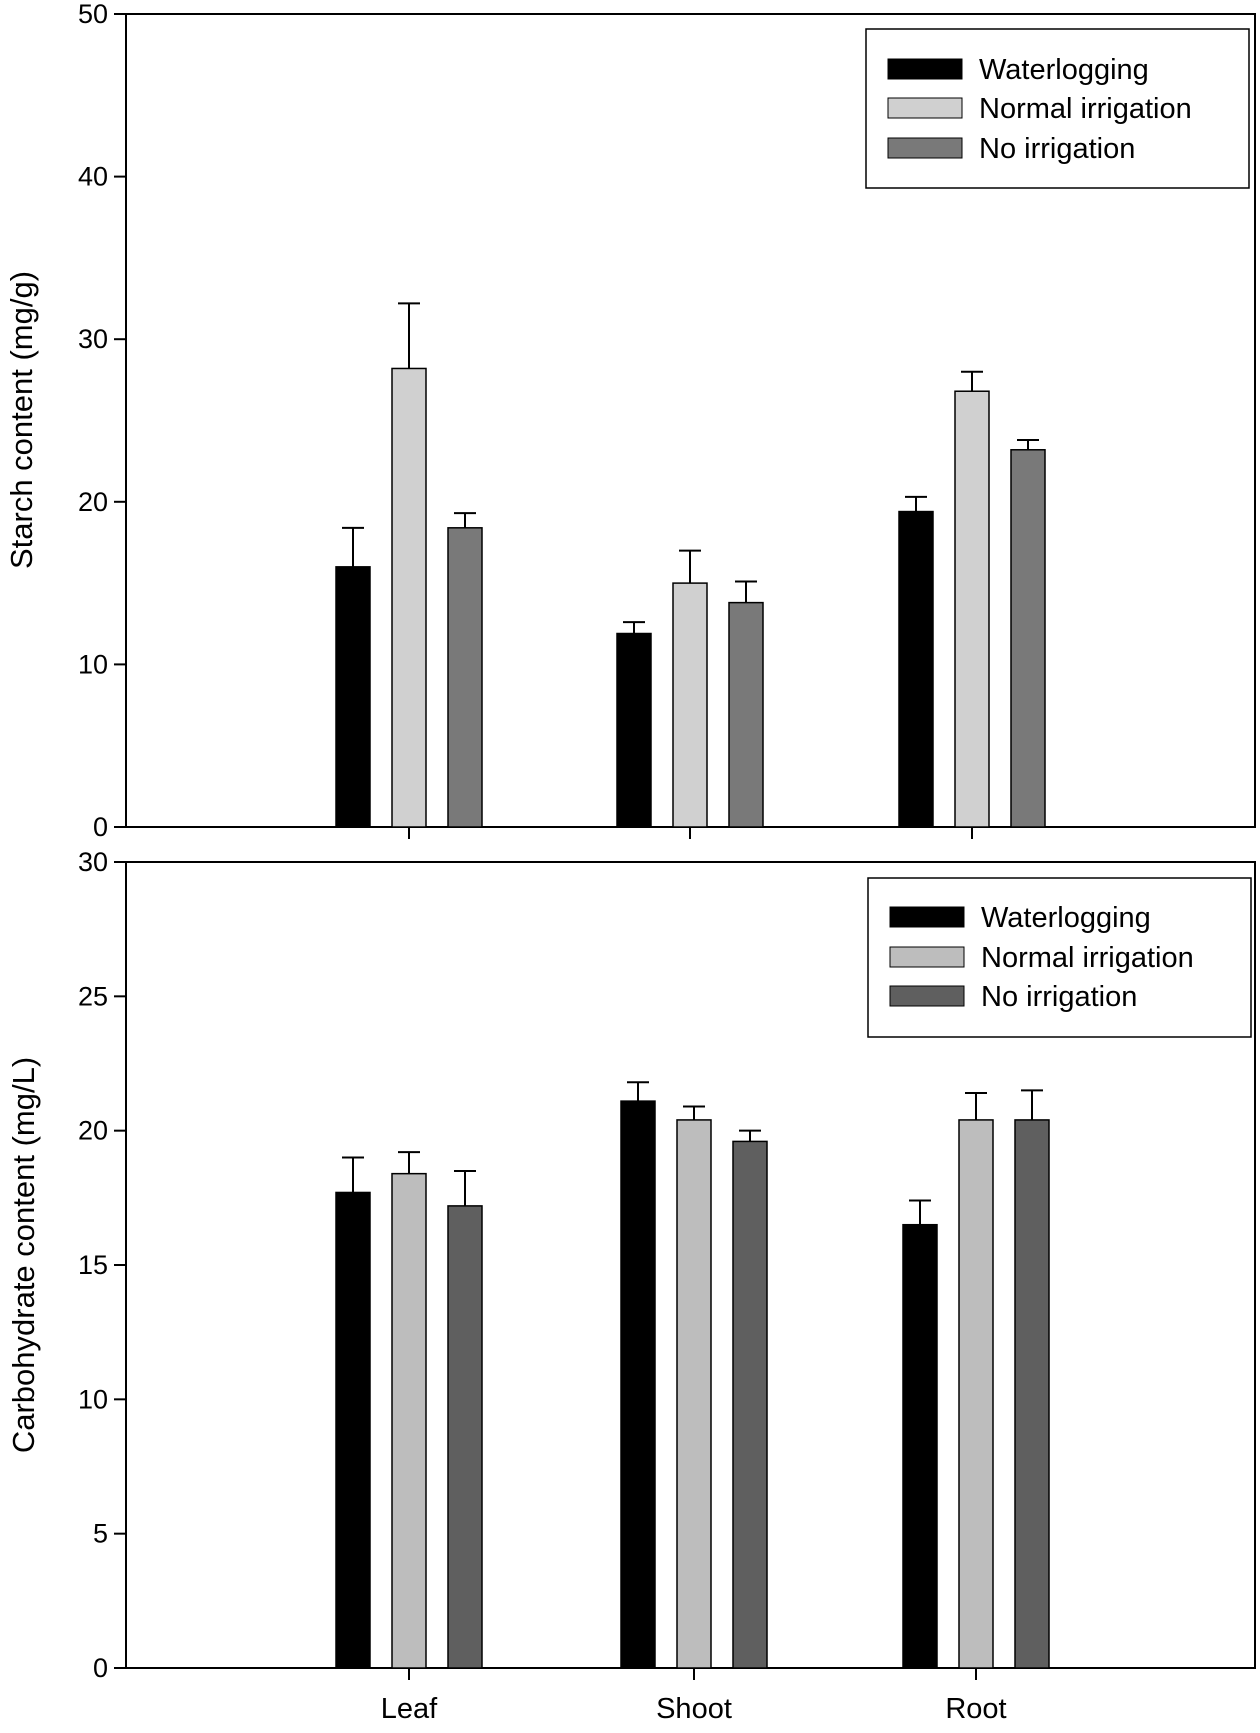 Image resolution: width=1260 pixels, height=1733 pixels. What do you see at coordinates (975, 1709) in the screenshot?
I see `x-tick-label: Root` at bounding box center [975, 1709].